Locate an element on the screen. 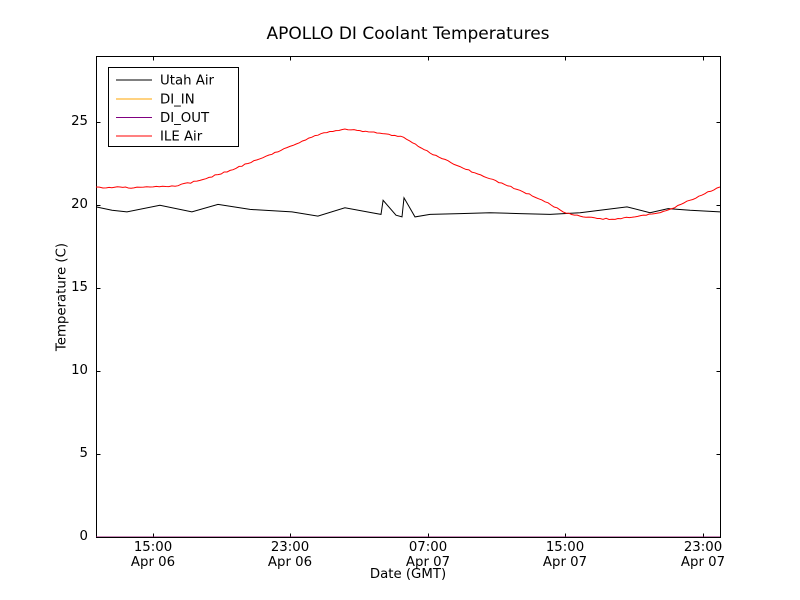 This screenshot has width=800, height=600. y-tick-label: 15 is located at coordinates (79, 287).